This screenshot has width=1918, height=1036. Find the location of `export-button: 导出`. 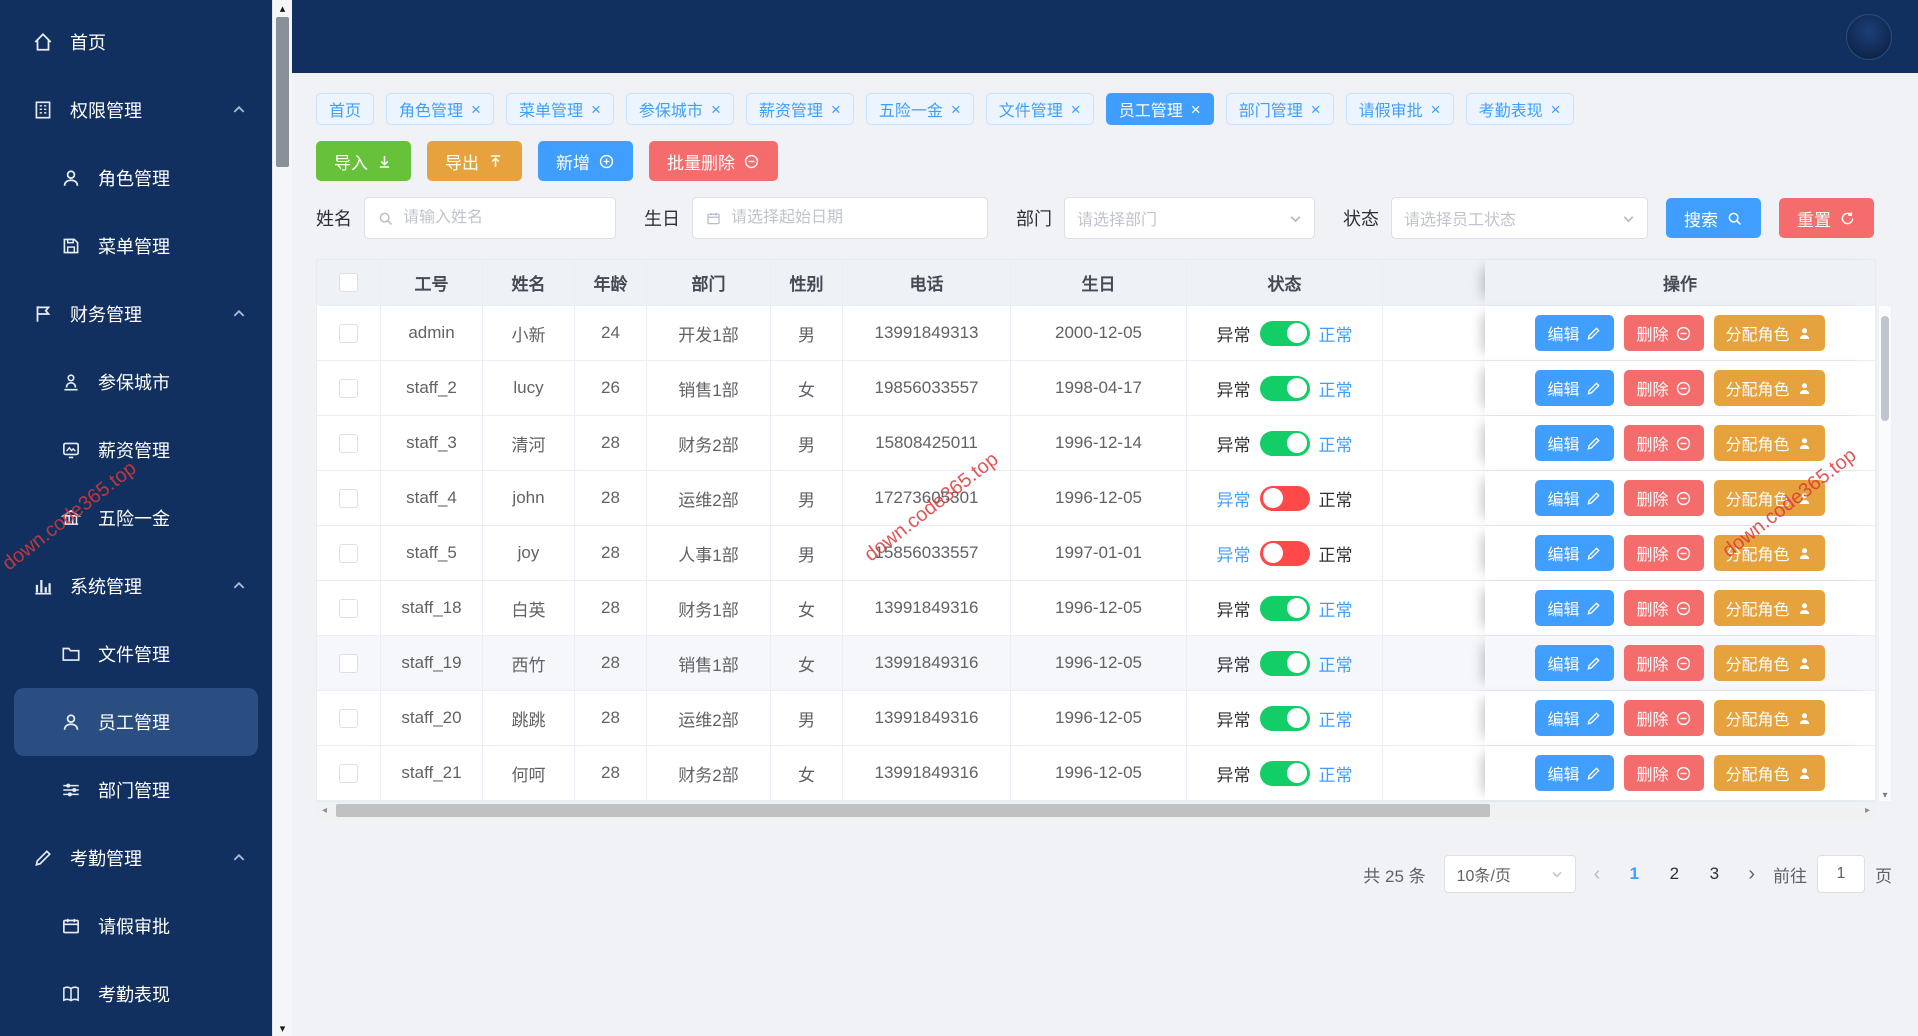

export-button: 导出 is located at coordinates (474, 161).